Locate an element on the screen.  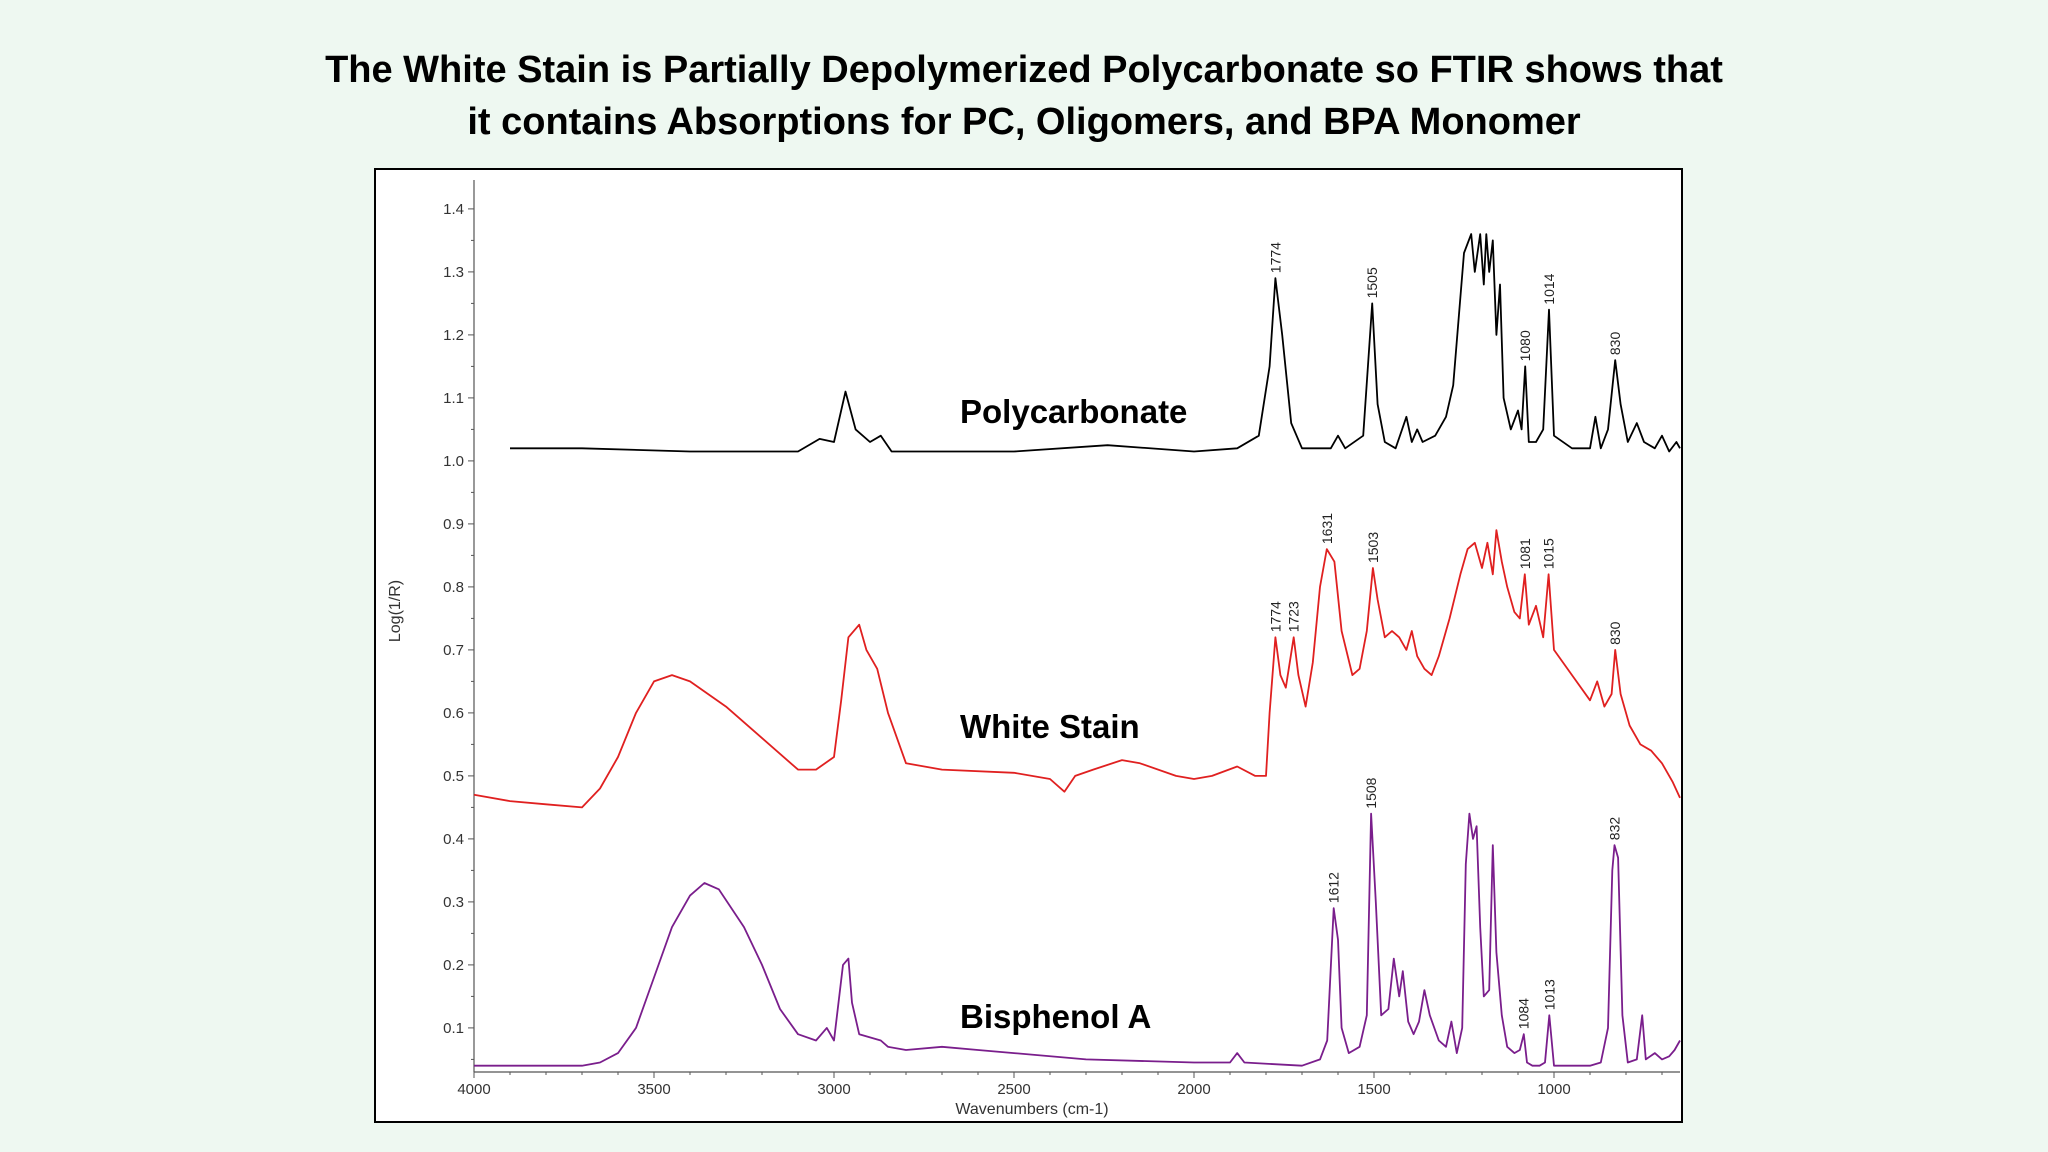
series-label-bisphenol-a: Bisphenol A is located at coordinates (1055, 1016).